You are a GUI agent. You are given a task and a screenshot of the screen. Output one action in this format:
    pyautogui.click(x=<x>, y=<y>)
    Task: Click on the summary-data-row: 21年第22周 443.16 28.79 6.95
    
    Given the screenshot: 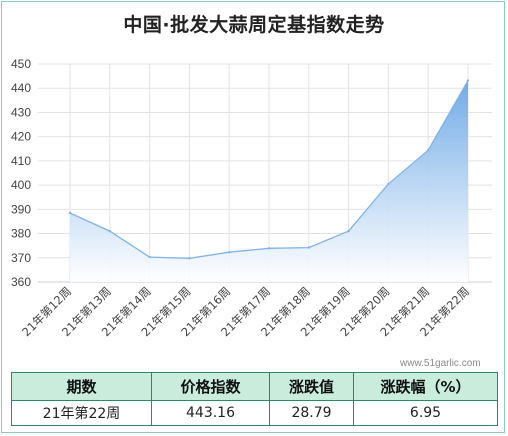 What is the action you would take?
    pyautogui.click(x=254, y=413)
    